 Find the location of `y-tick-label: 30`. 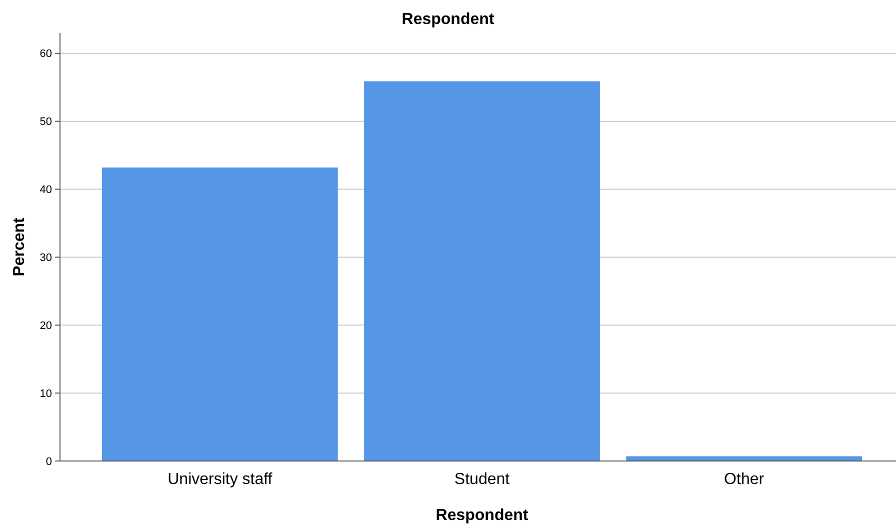

y-tick-label: 30 is located at coordinates (46, 258).